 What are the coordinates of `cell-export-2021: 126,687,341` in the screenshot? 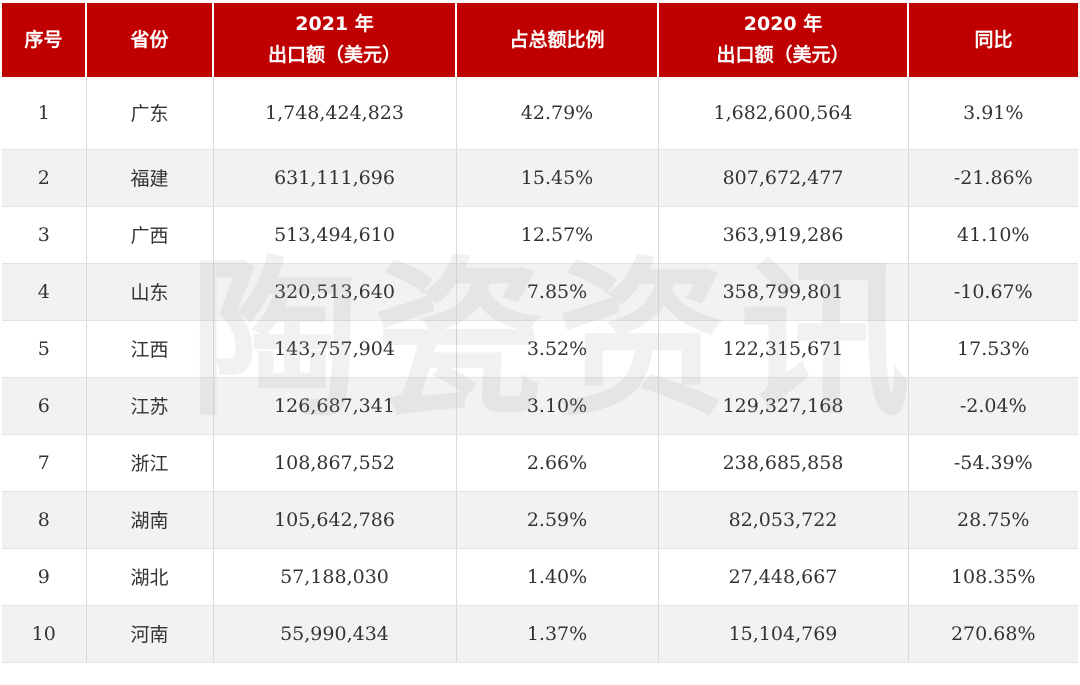 It's located at (335, 406).